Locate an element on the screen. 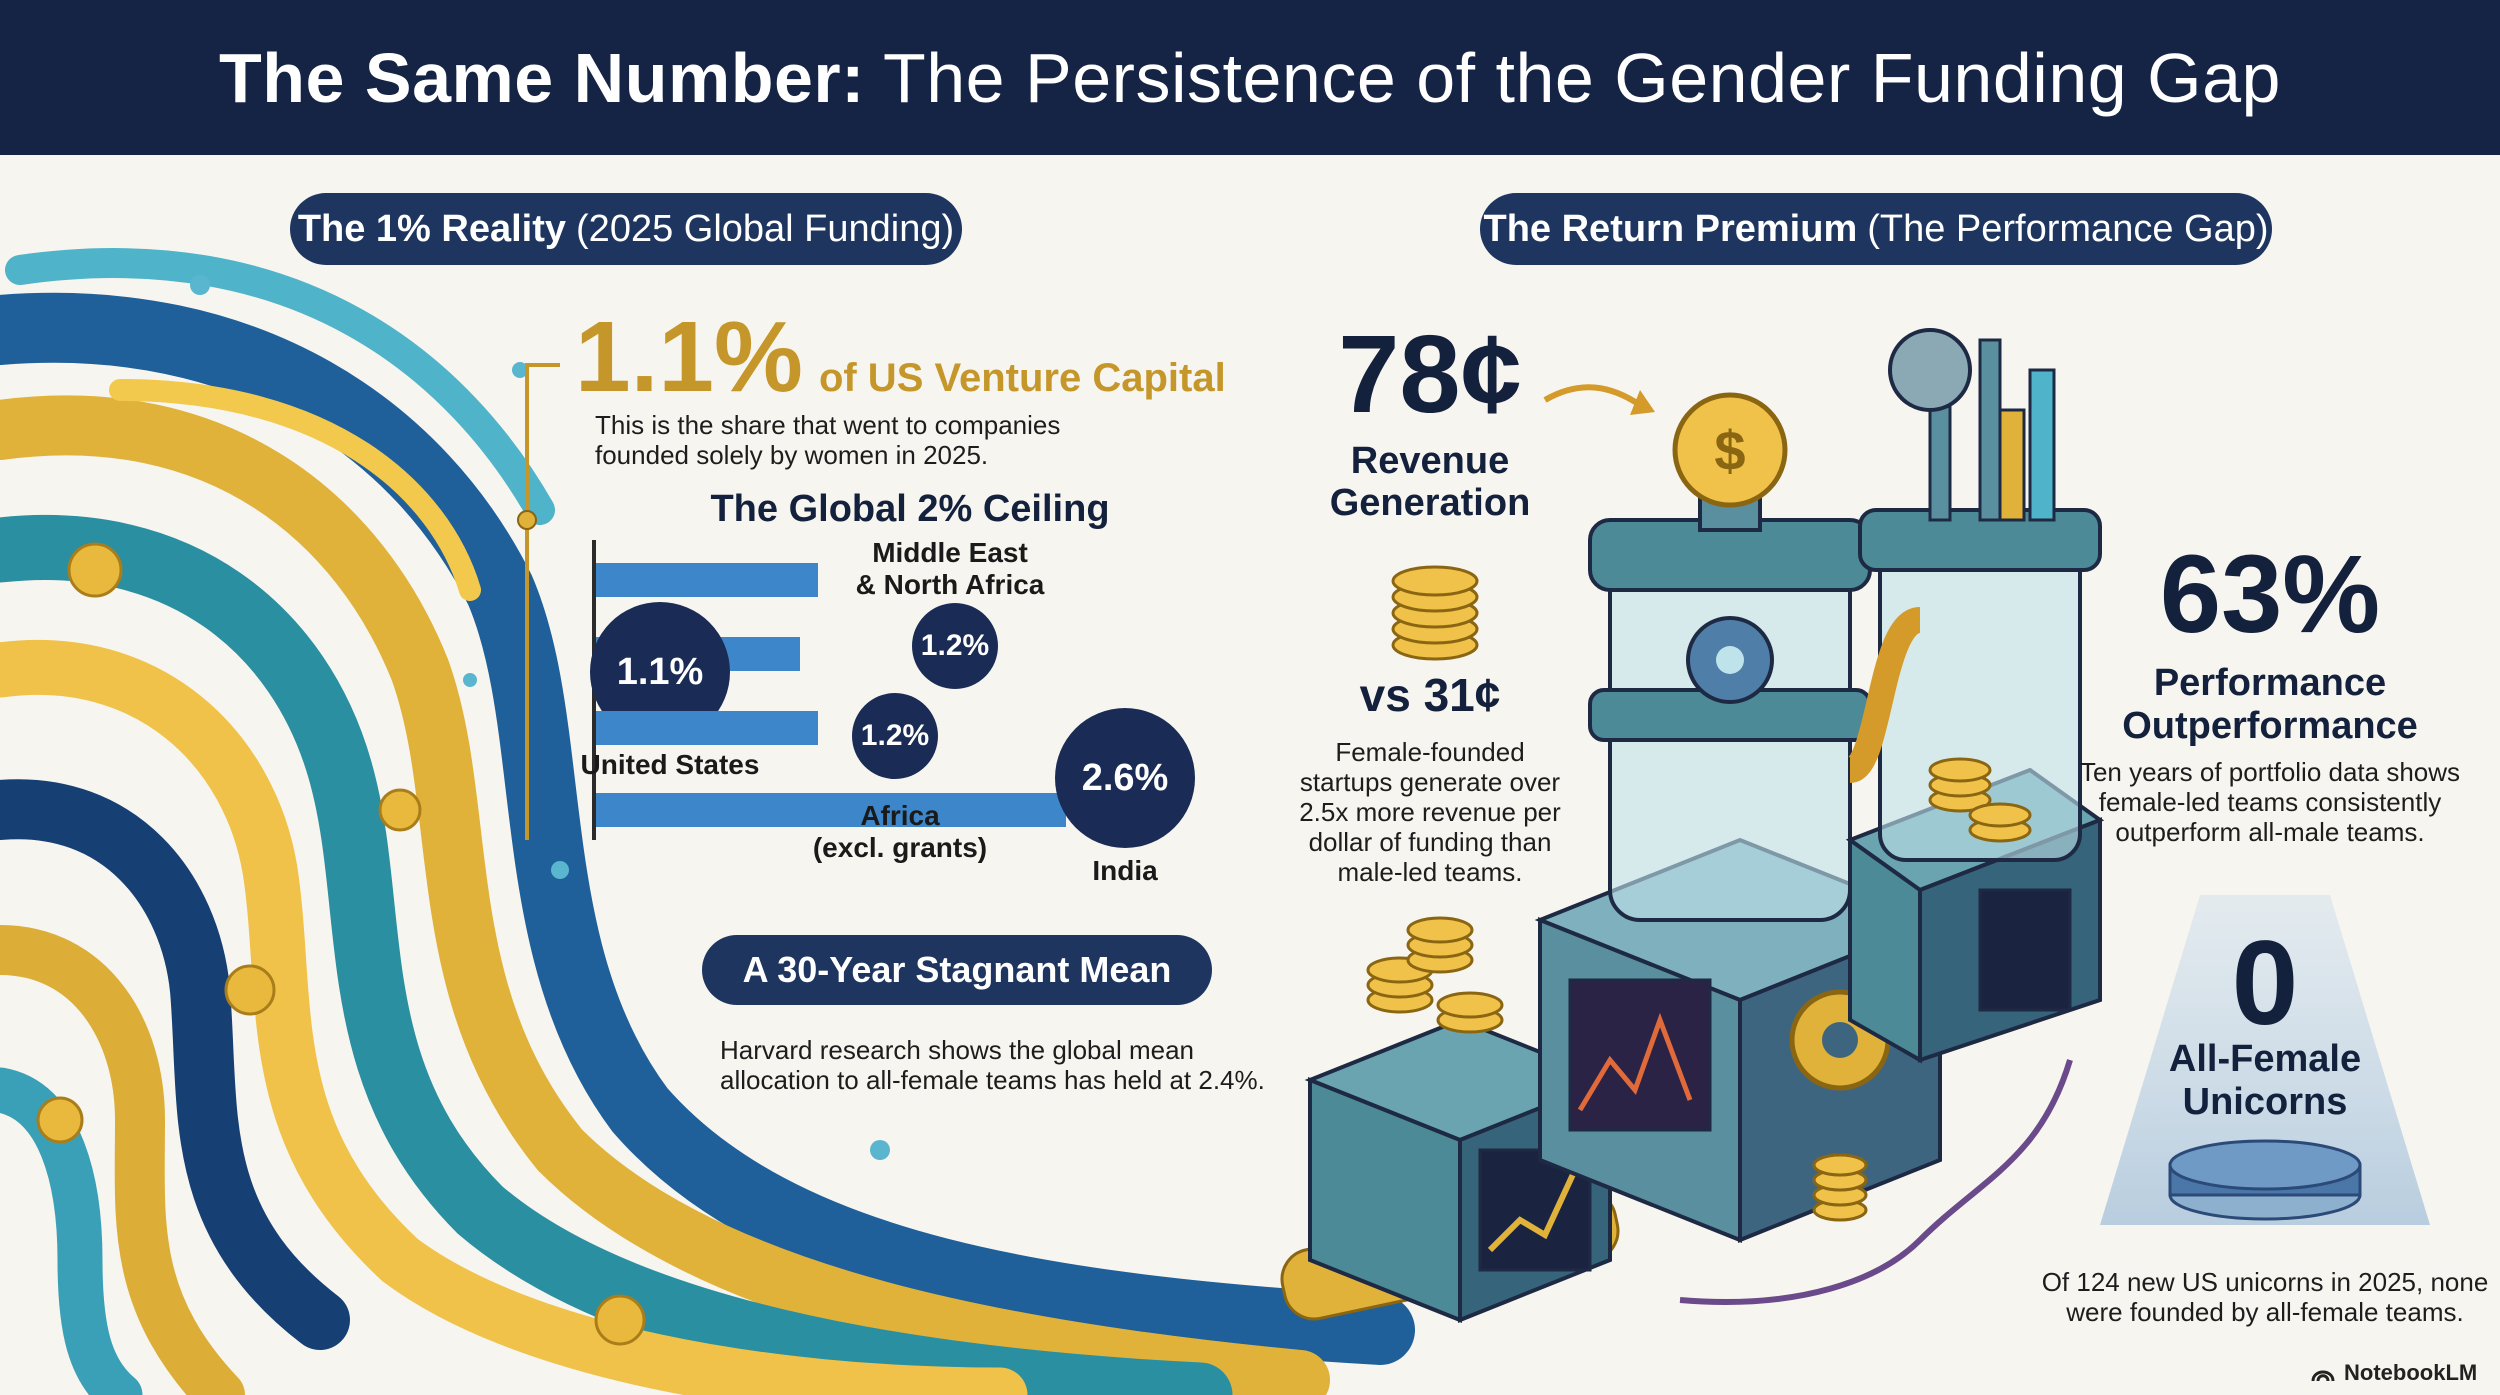 The width and height of the screenshot is (2500, 1395). revenue-label: Revenue Generation is located at coordinates (1430, 482).